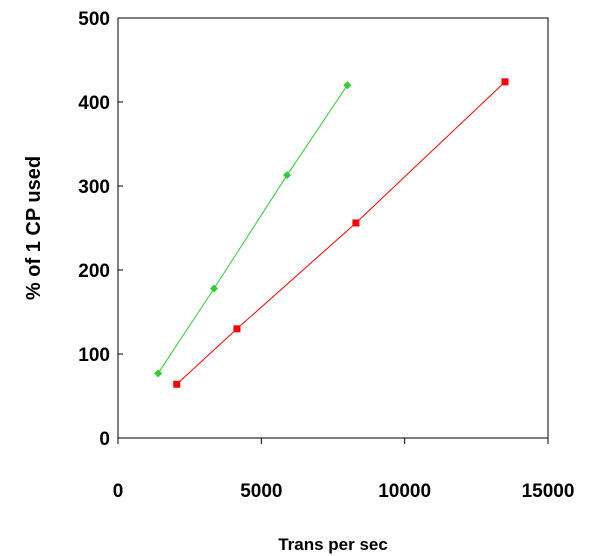  Describe the element at coordinates (333, 544) in the screenshot. I see `x-axis-label: Trans per sec` at that location.